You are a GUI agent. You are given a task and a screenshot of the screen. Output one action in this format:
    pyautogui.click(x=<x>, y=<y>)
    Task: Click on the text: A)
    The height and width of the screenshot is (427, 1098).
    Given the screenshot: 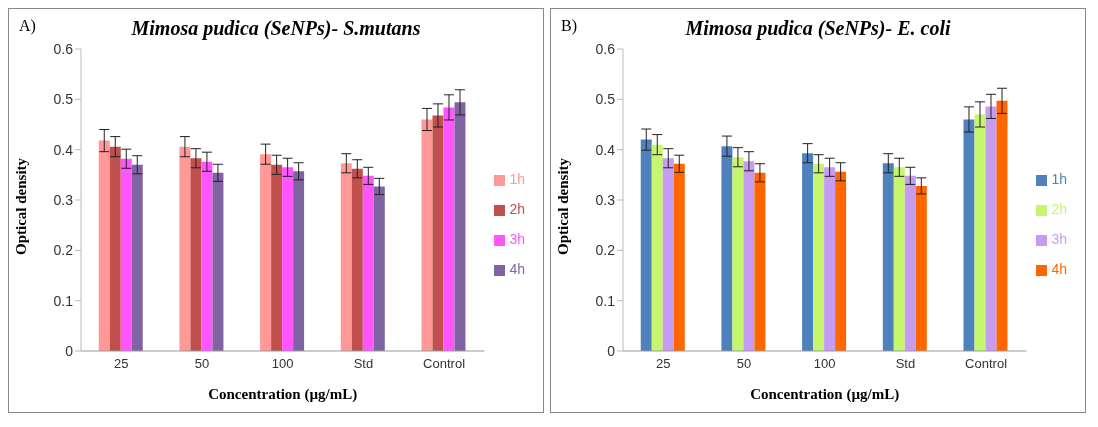 What is the action you would take?
    pyautogui.click(x=27, y=26)
    